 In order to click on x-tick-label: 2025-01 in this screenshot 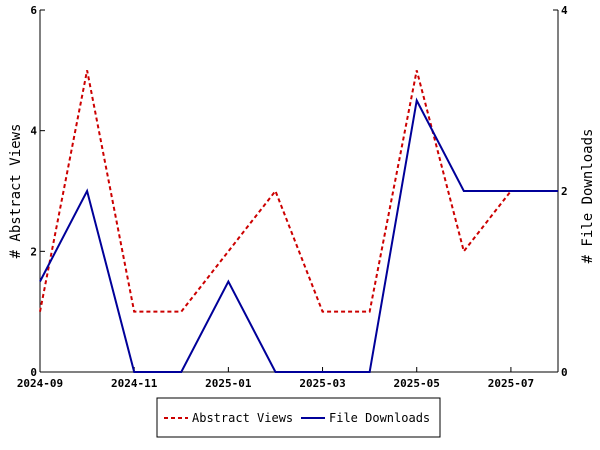, I will do `click(228, 383)`.